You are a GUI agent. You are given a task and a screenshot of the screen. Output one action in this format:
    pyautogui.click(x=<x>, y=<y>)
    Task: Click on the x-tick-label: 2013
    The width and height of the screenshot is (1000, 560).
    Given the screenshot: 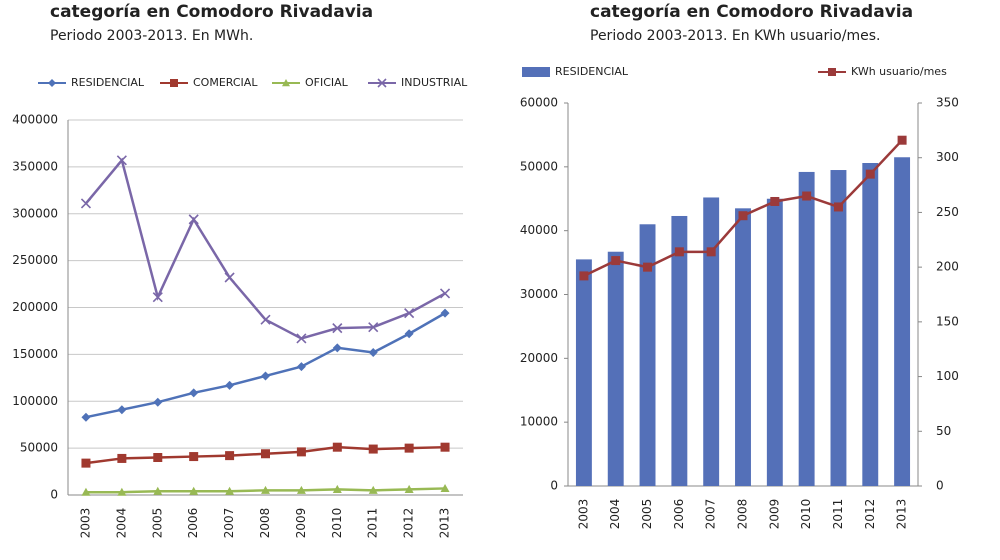 What is the action you would take?
    pyautogui.click(x=902, y=514)
    